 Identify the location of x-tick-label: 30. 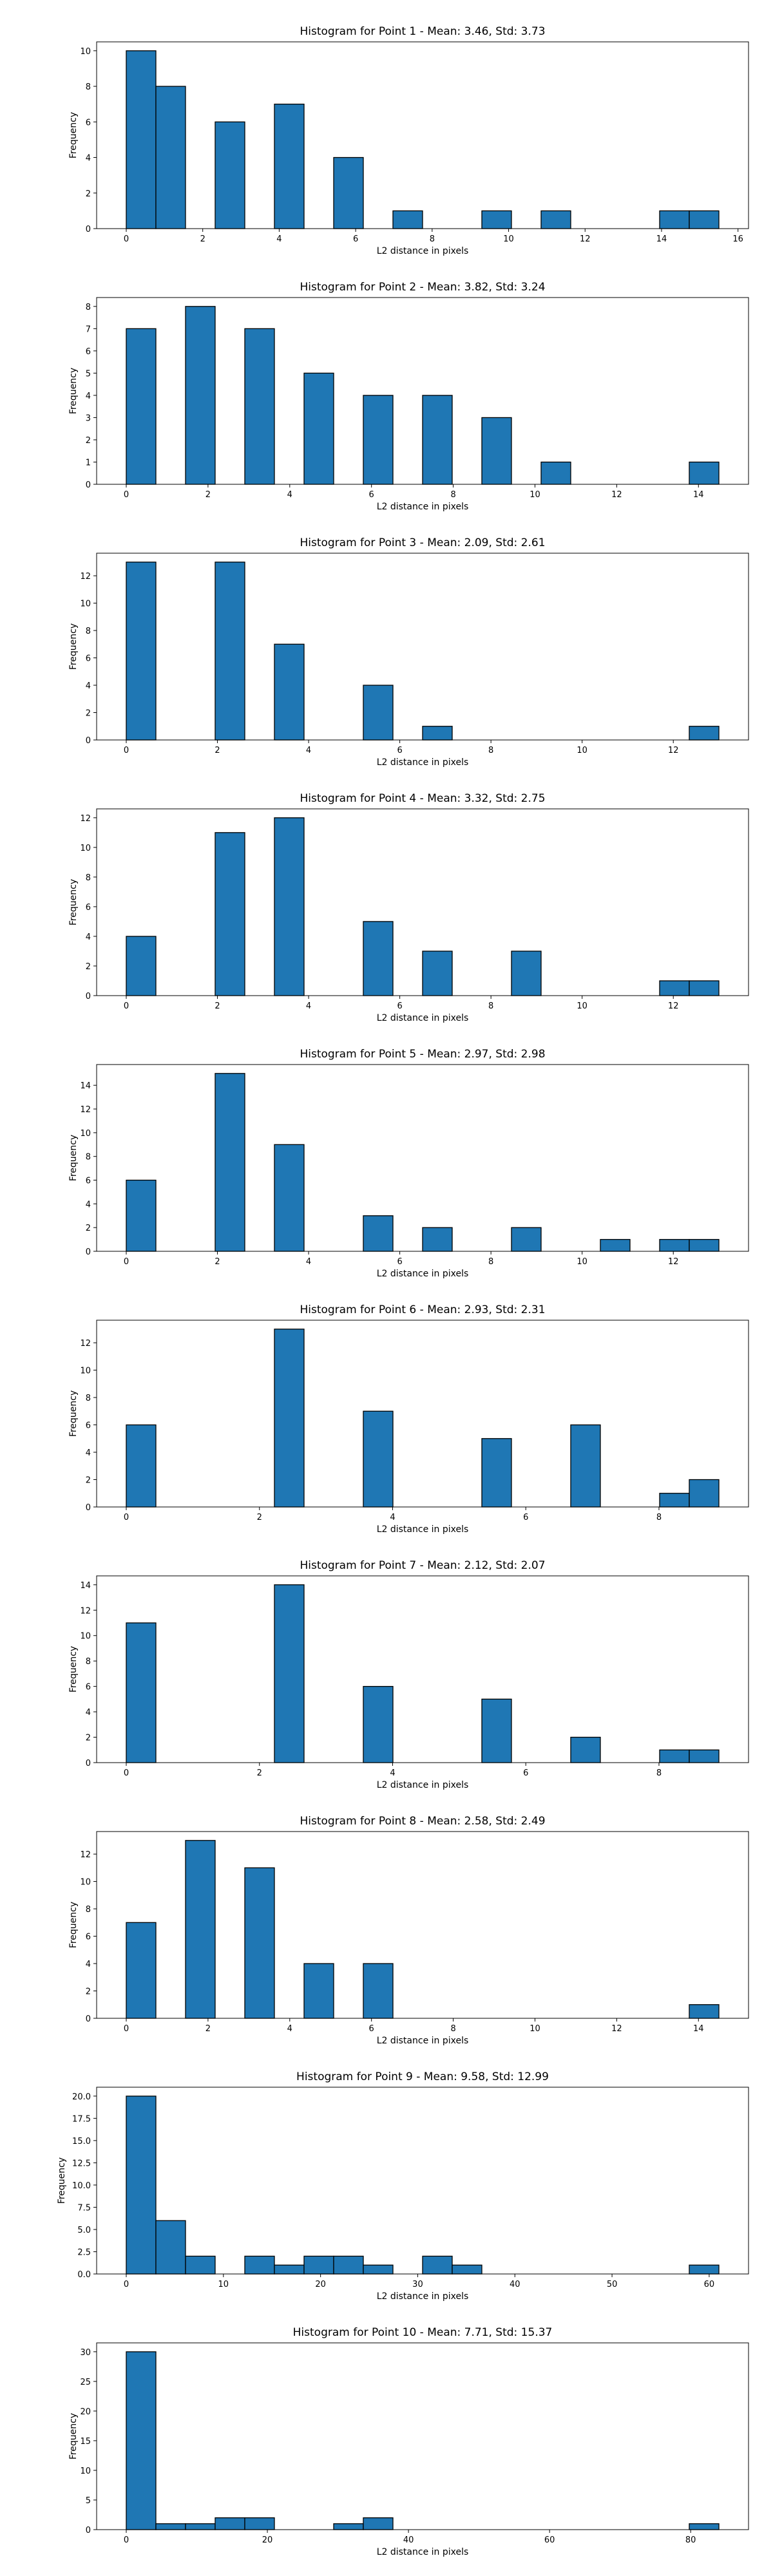
(417, 2284).